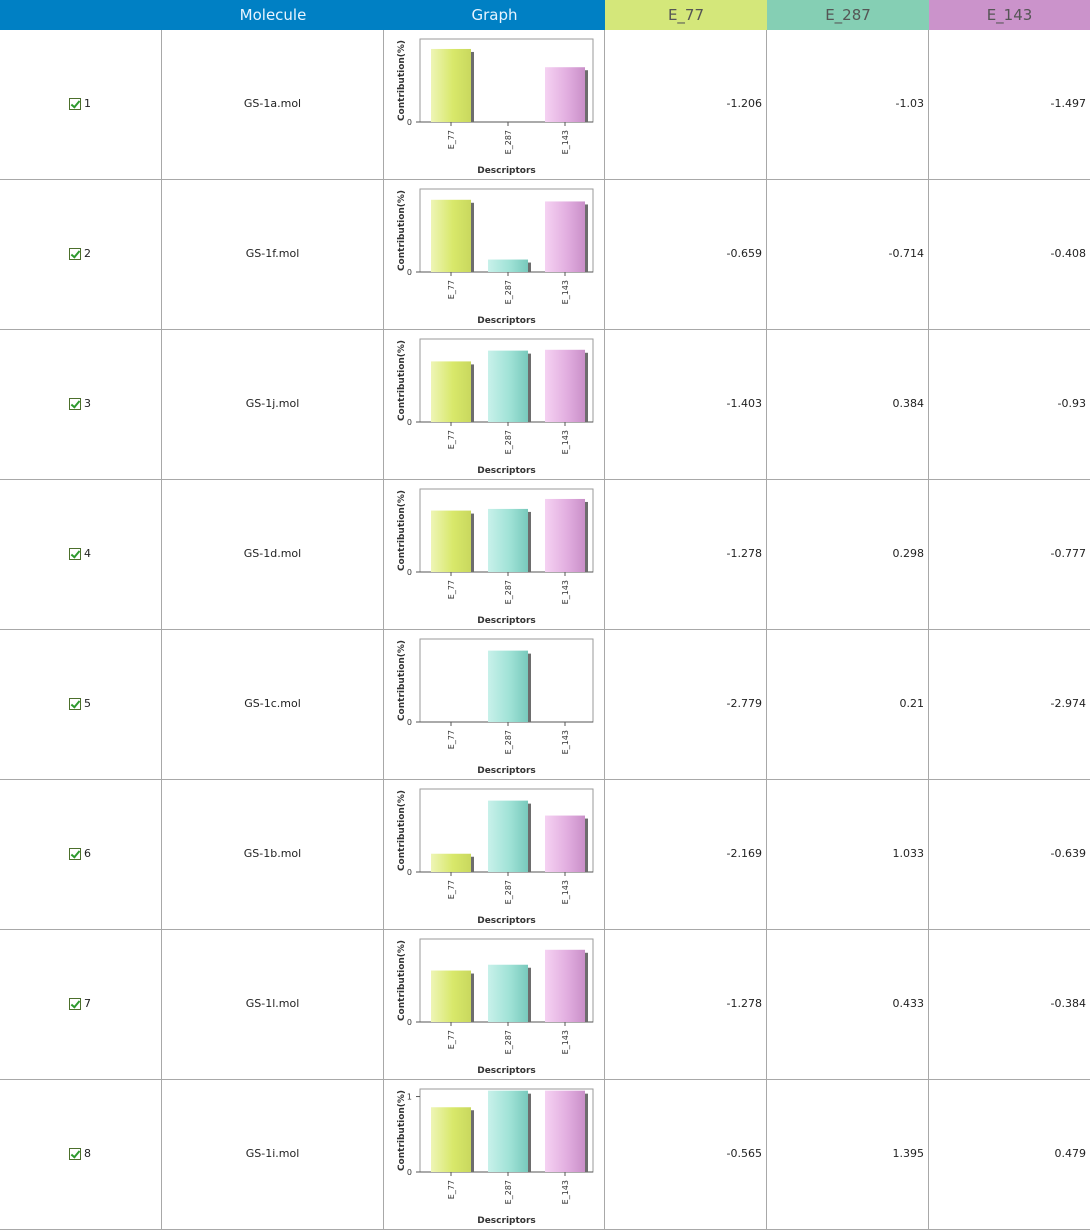 This screenshot has width=1090, height=1232. What do you see at coordinates (87, 853) in the screenshot?
I see `row-index: 6` at bounding box center [87, 853].